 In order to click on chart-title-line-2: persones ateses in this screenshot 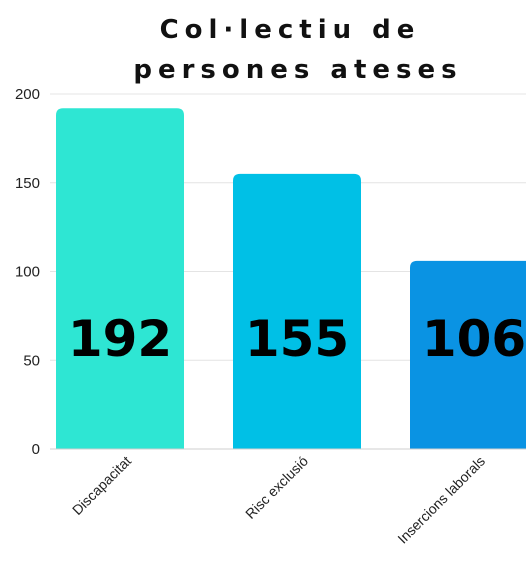, I will do `click(297, 70)`.